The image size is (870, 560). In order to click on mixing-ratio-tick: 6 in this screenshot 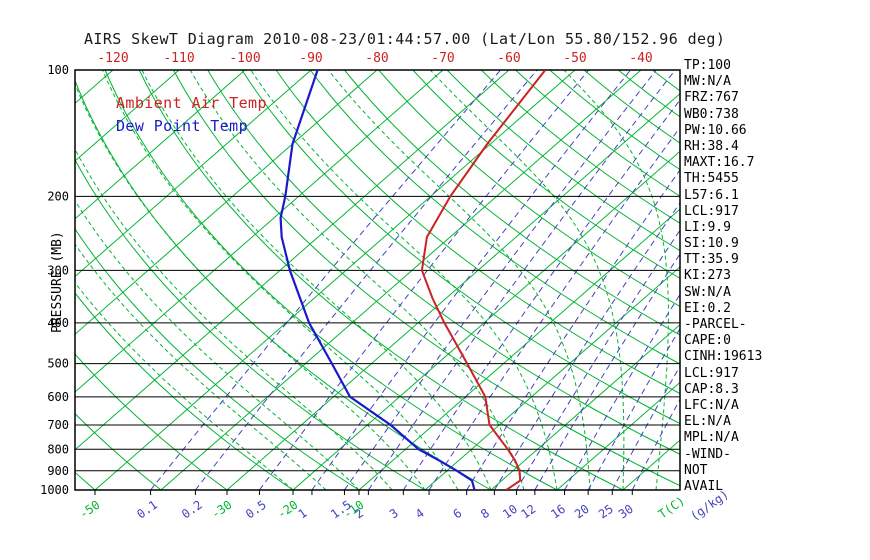, I will do `click(457, 514)`.